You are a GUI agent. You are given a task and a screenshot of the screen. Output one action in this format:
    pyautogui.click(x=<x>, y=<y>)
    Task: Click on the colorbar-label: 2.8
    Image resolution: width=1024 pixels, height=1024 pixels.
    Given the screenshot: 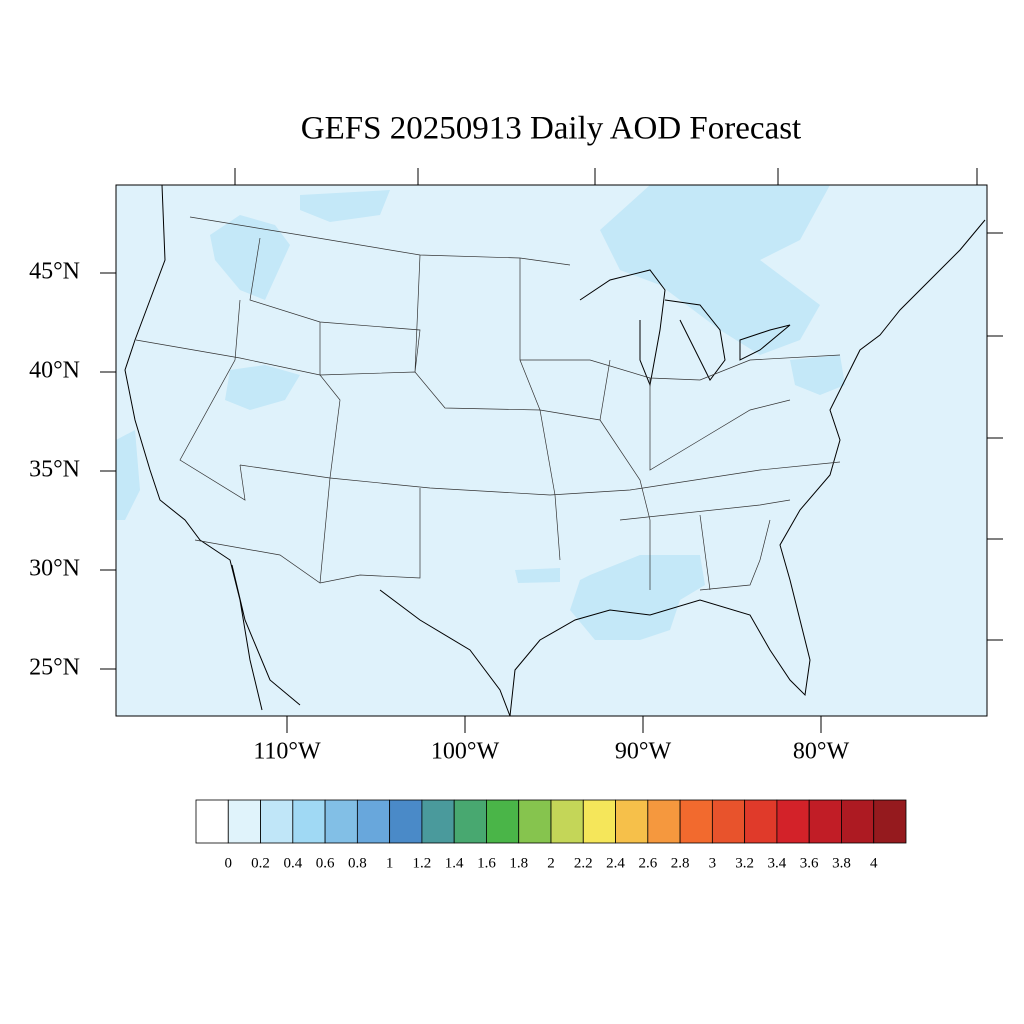 What is the action you would take?
    pyautogui.click(x=680, y=863)
    